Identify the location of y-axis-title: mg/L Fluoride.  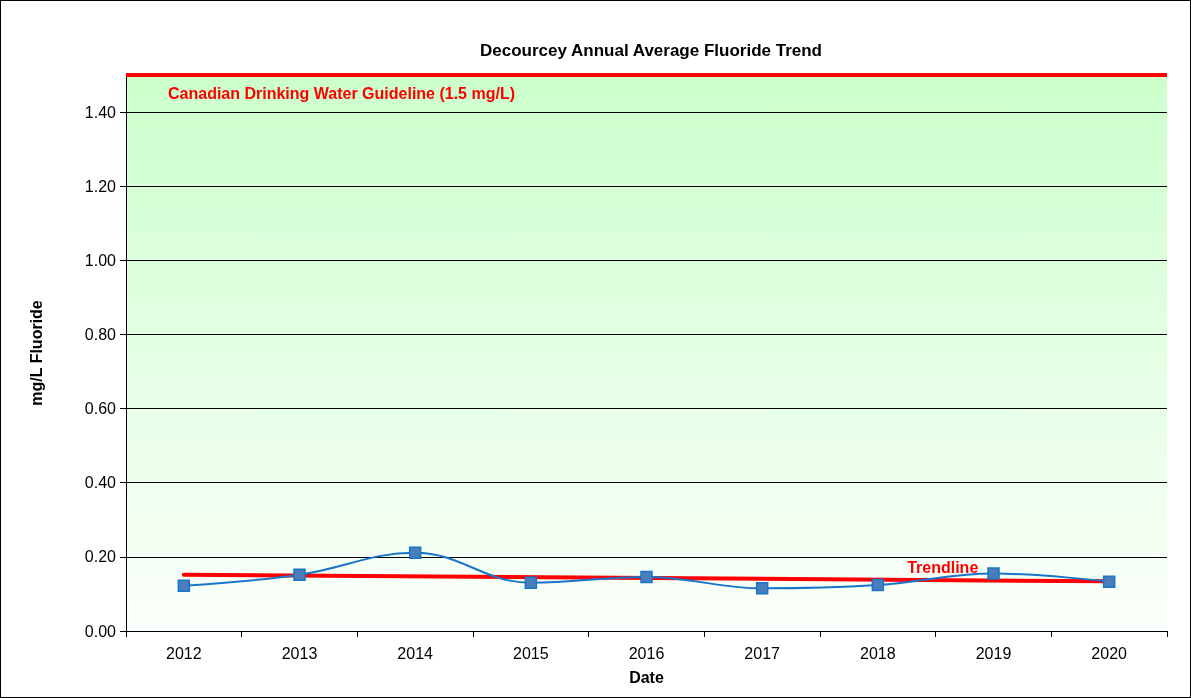
(36, 353).